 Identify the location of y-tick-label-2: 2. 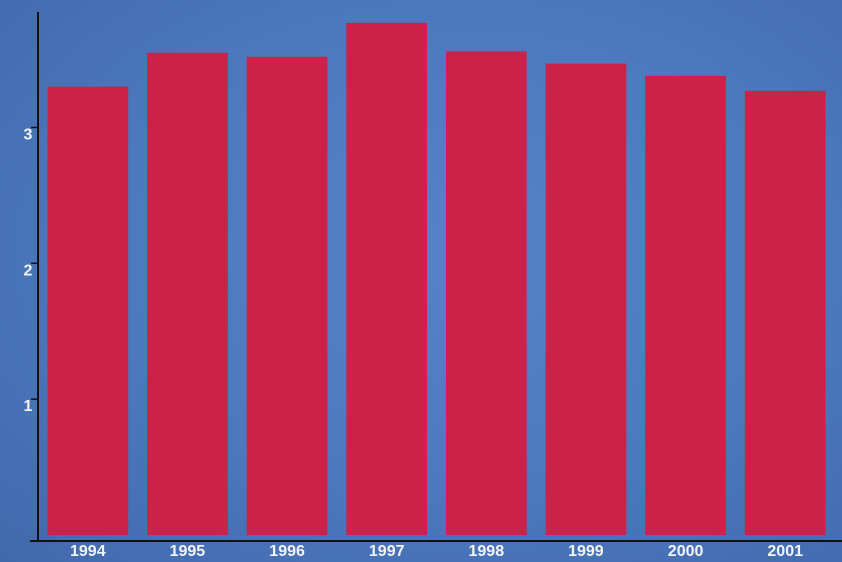
(28, 270).